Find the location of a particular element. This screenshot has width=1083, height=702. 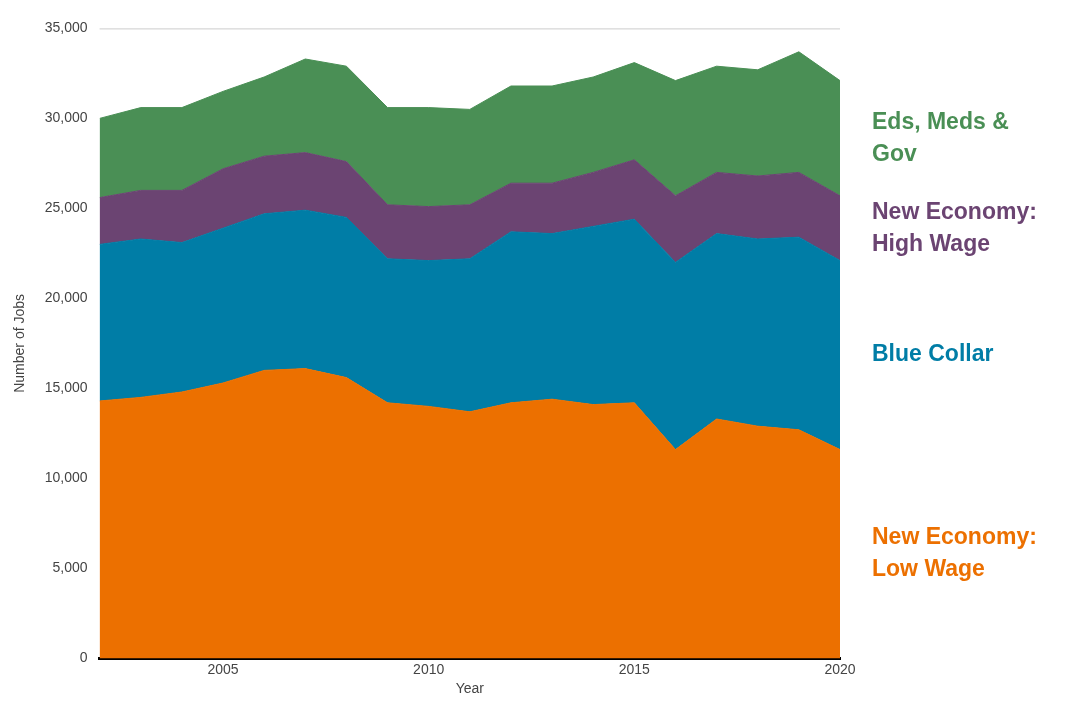

y-tick-label: 5,000 is located at coordinates (70, 567).